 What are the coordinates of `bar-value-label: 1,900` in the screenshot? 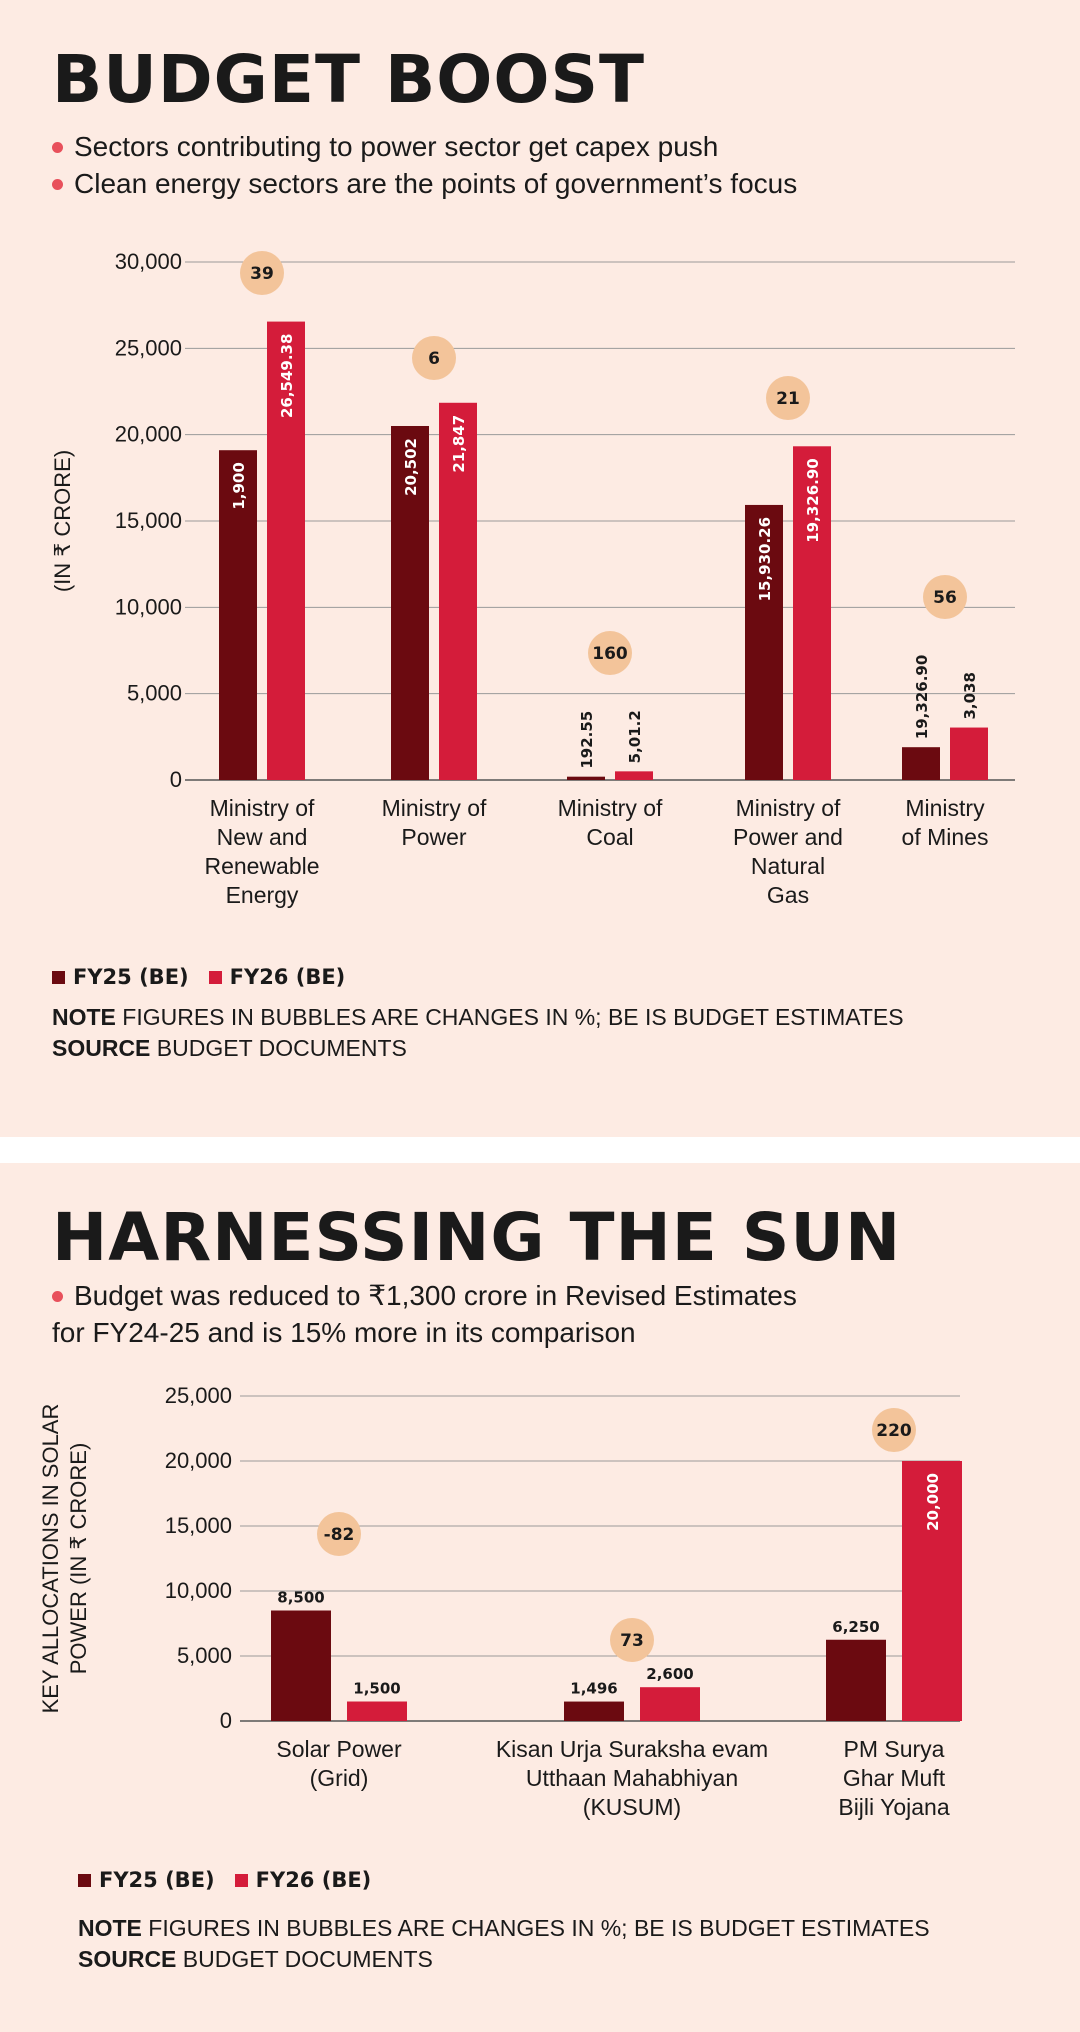 It's located at (239, 485).